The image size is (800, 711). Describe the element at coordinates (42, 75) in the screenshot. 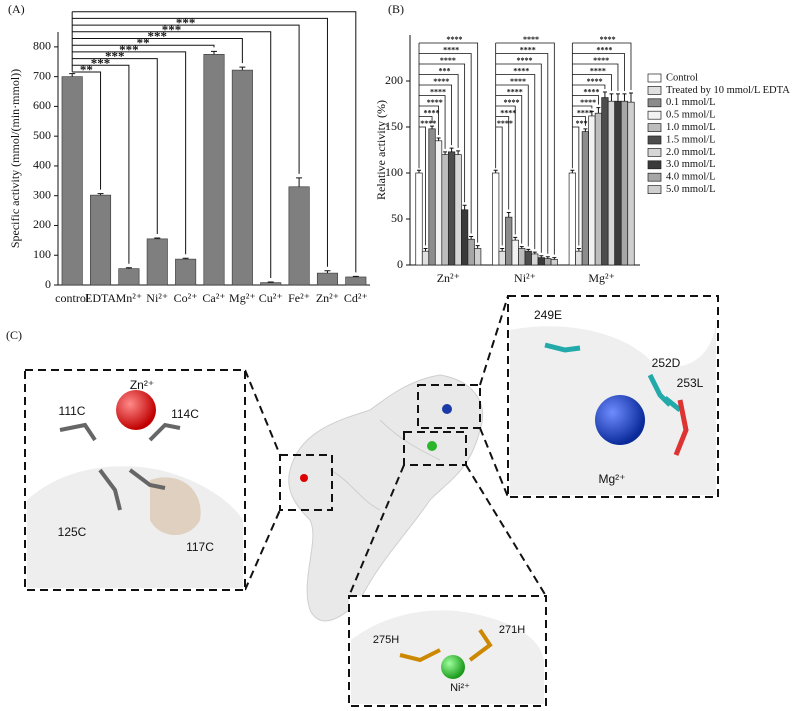

I see `y-tick-label: 700` at that location.